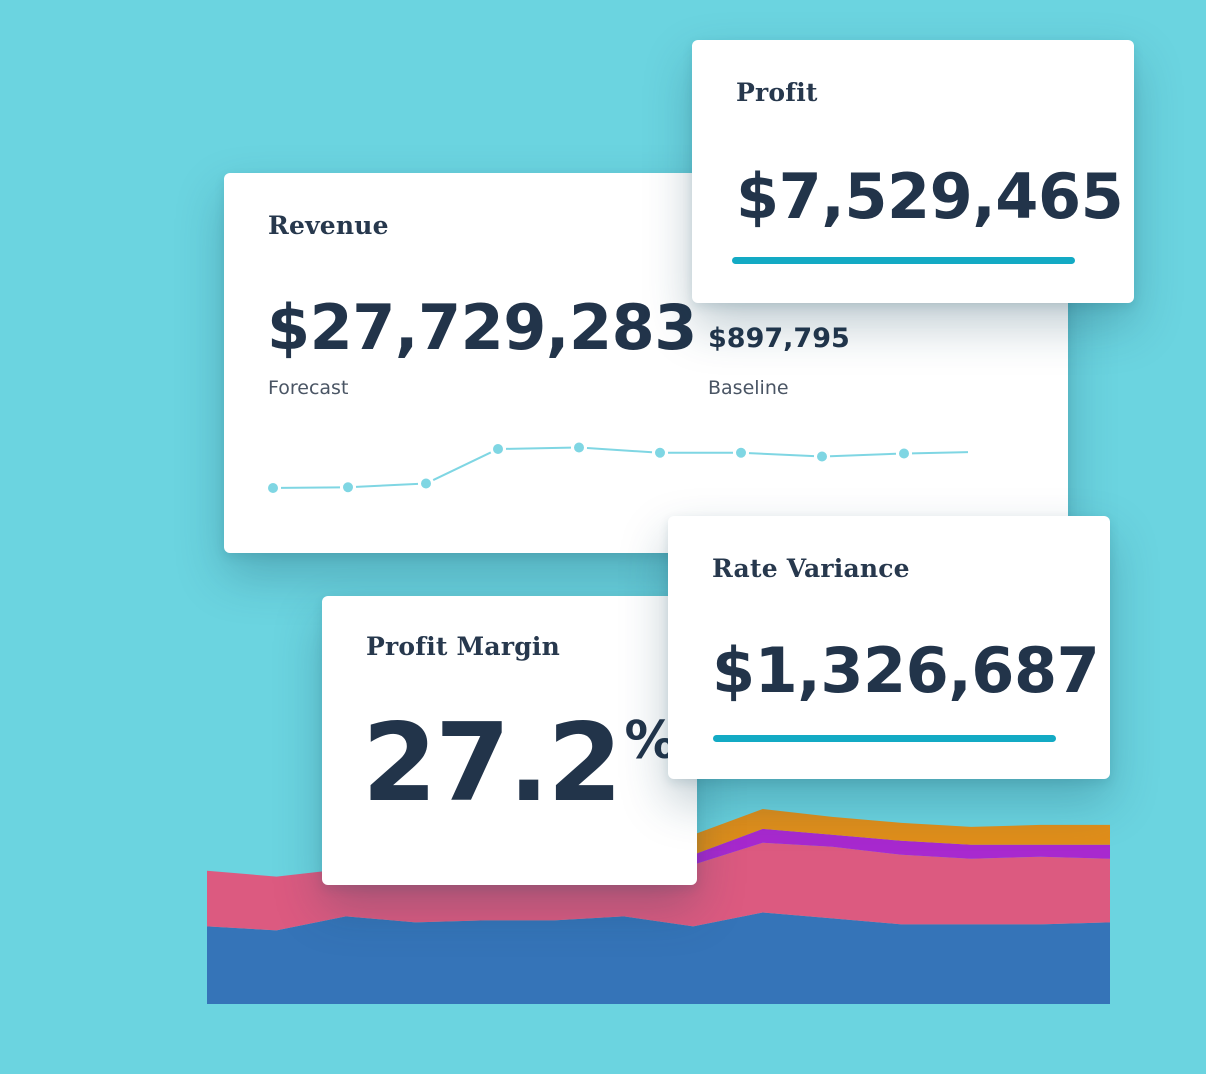  Describe the element at coordinates (903, 260) in the screenshot. I see `profit-accent-bar` at that location.